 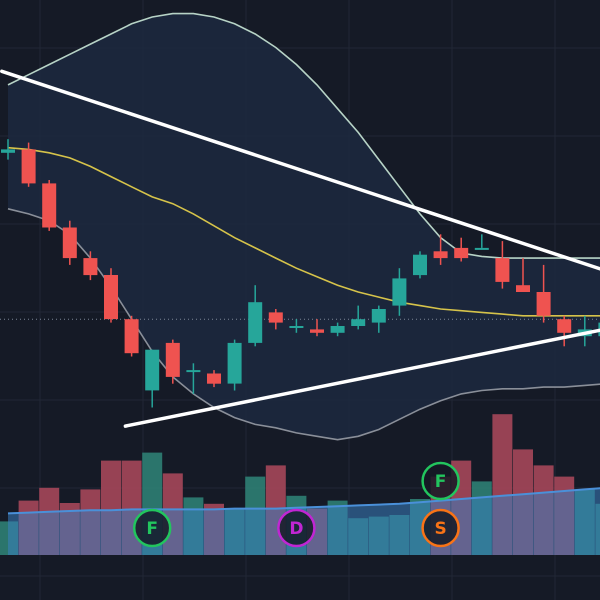 I want to click on event-marker: D, so click(x=296, y=528).